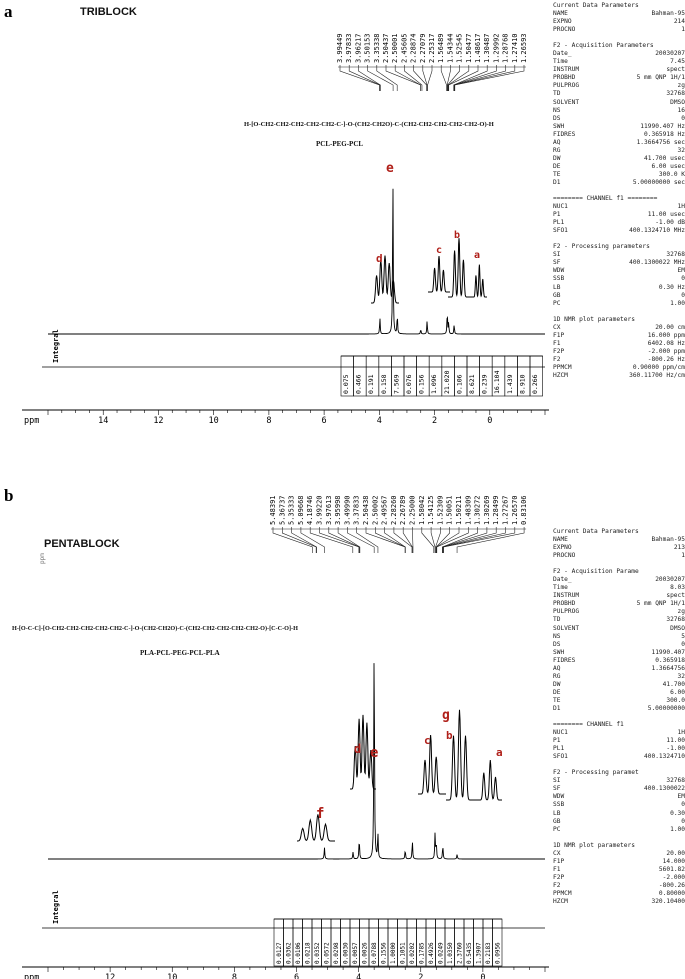 The width and height of the screenshot is (685, 979). I want to click on param-key: AQ, so click(557, 668).